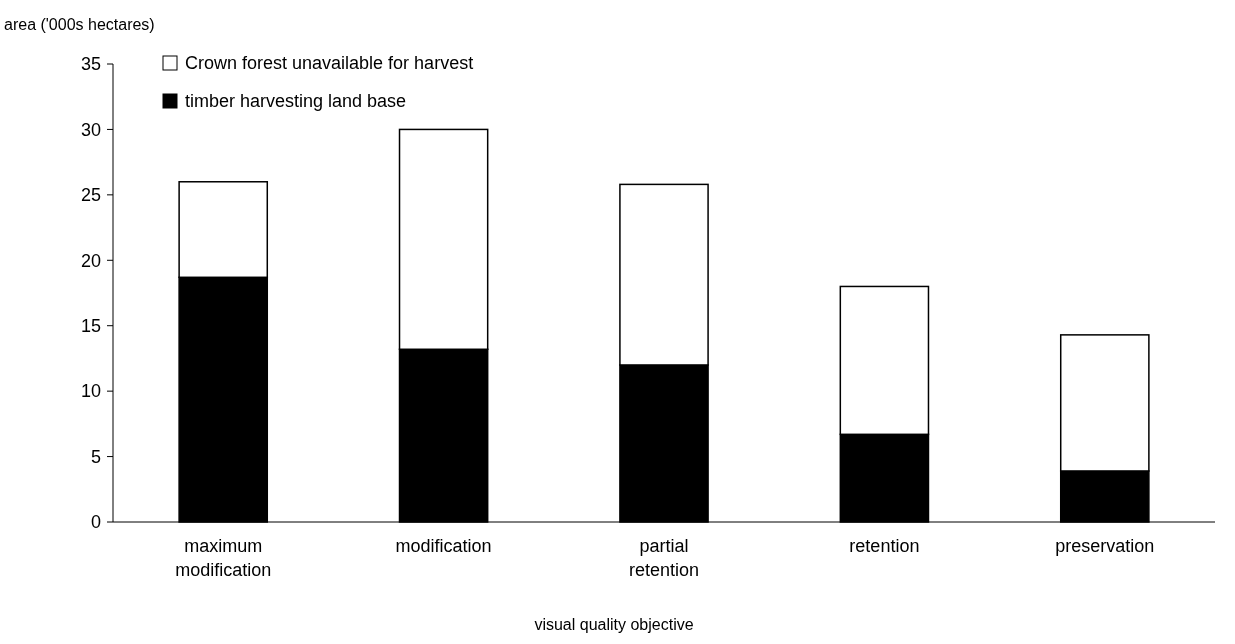  Describe the element at coordinates (90, 129) in the screenshot. I see `y-tick-label: 30` at that location.